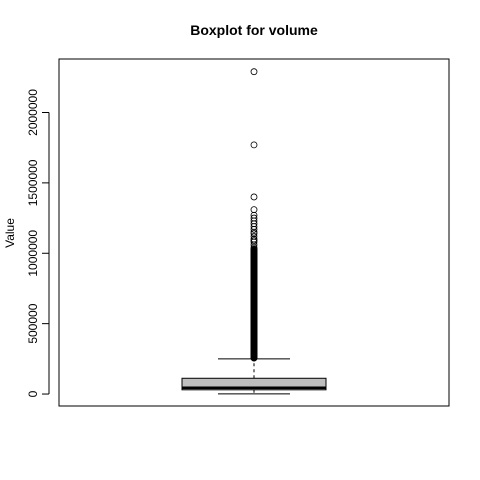  I want to click on y-tick-label: 1500000, so click(33, 182).